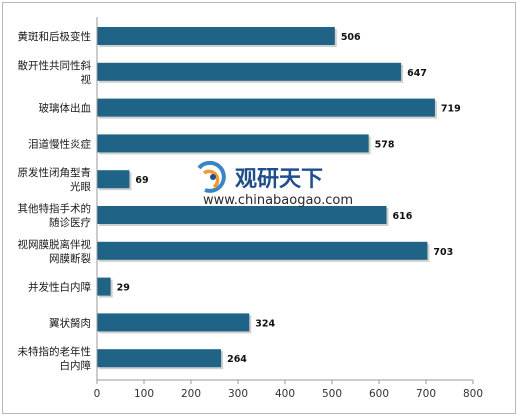  Describe the element at coordinates (97, 394) in the screenshot. I see `x-tick-label-0: 0` at that location.